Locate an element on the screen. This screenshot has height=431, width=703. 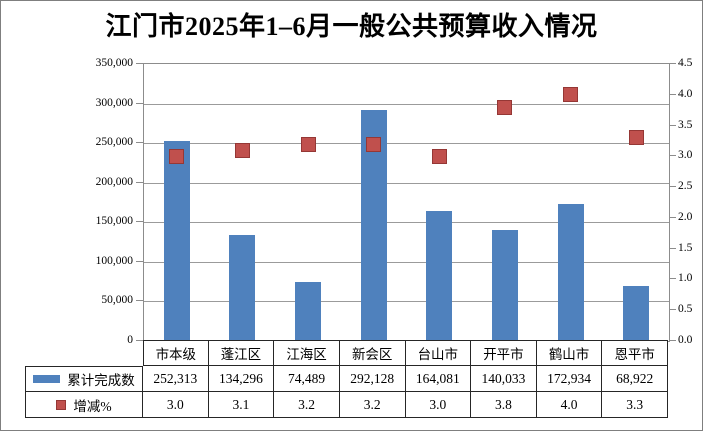
right-axis-tick-label: 1.0 is located at coordinates (685, 278).